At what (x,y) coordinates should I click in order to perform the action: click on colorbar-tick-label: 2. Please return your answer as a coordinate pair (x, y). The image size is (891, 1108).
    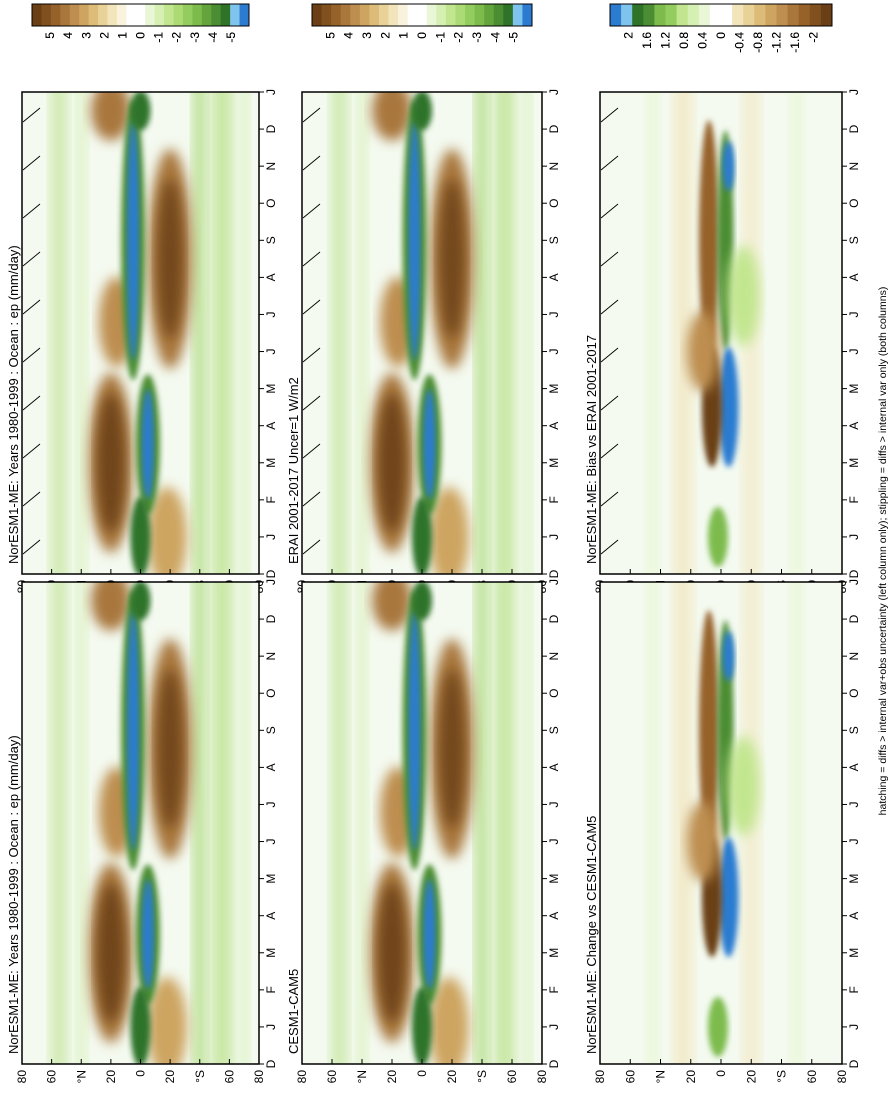
    Looking at the image, I should click on (629, 35).